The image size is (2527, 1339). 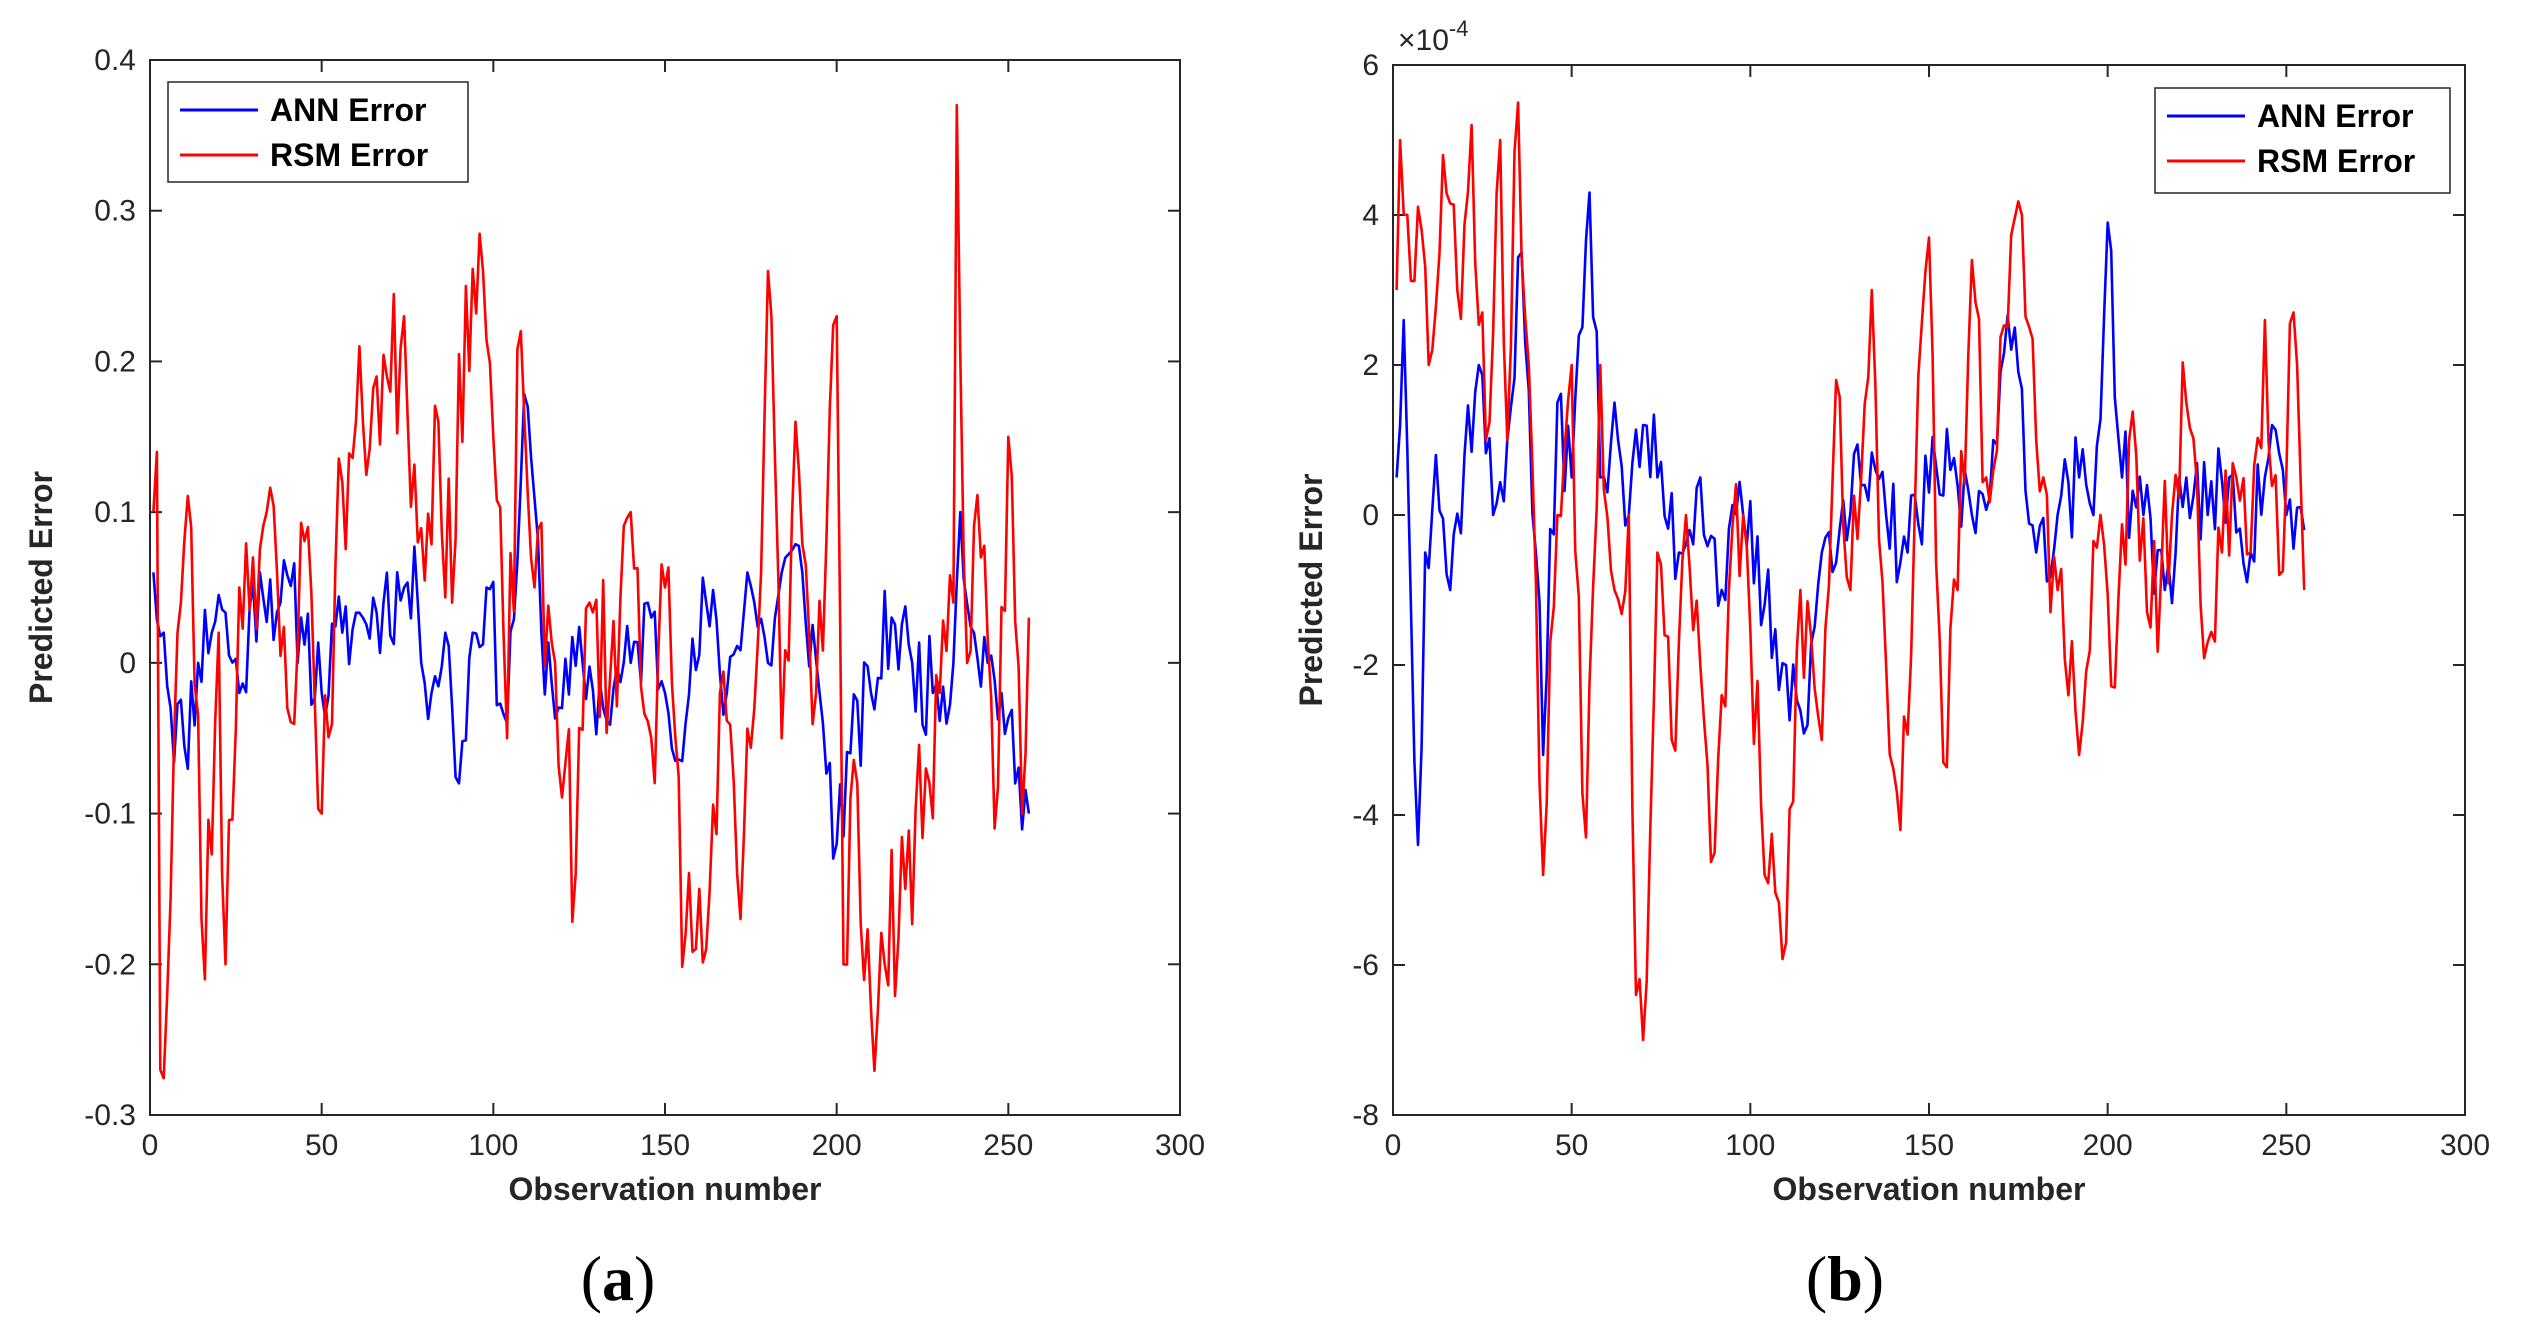 I want to click on y-tick-label: -2, so click(x=1365, y=665).